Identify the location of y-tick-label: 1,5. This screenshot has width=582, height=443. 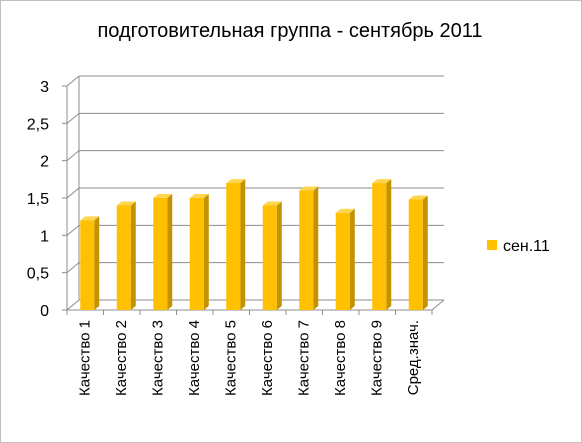
(38, 199).